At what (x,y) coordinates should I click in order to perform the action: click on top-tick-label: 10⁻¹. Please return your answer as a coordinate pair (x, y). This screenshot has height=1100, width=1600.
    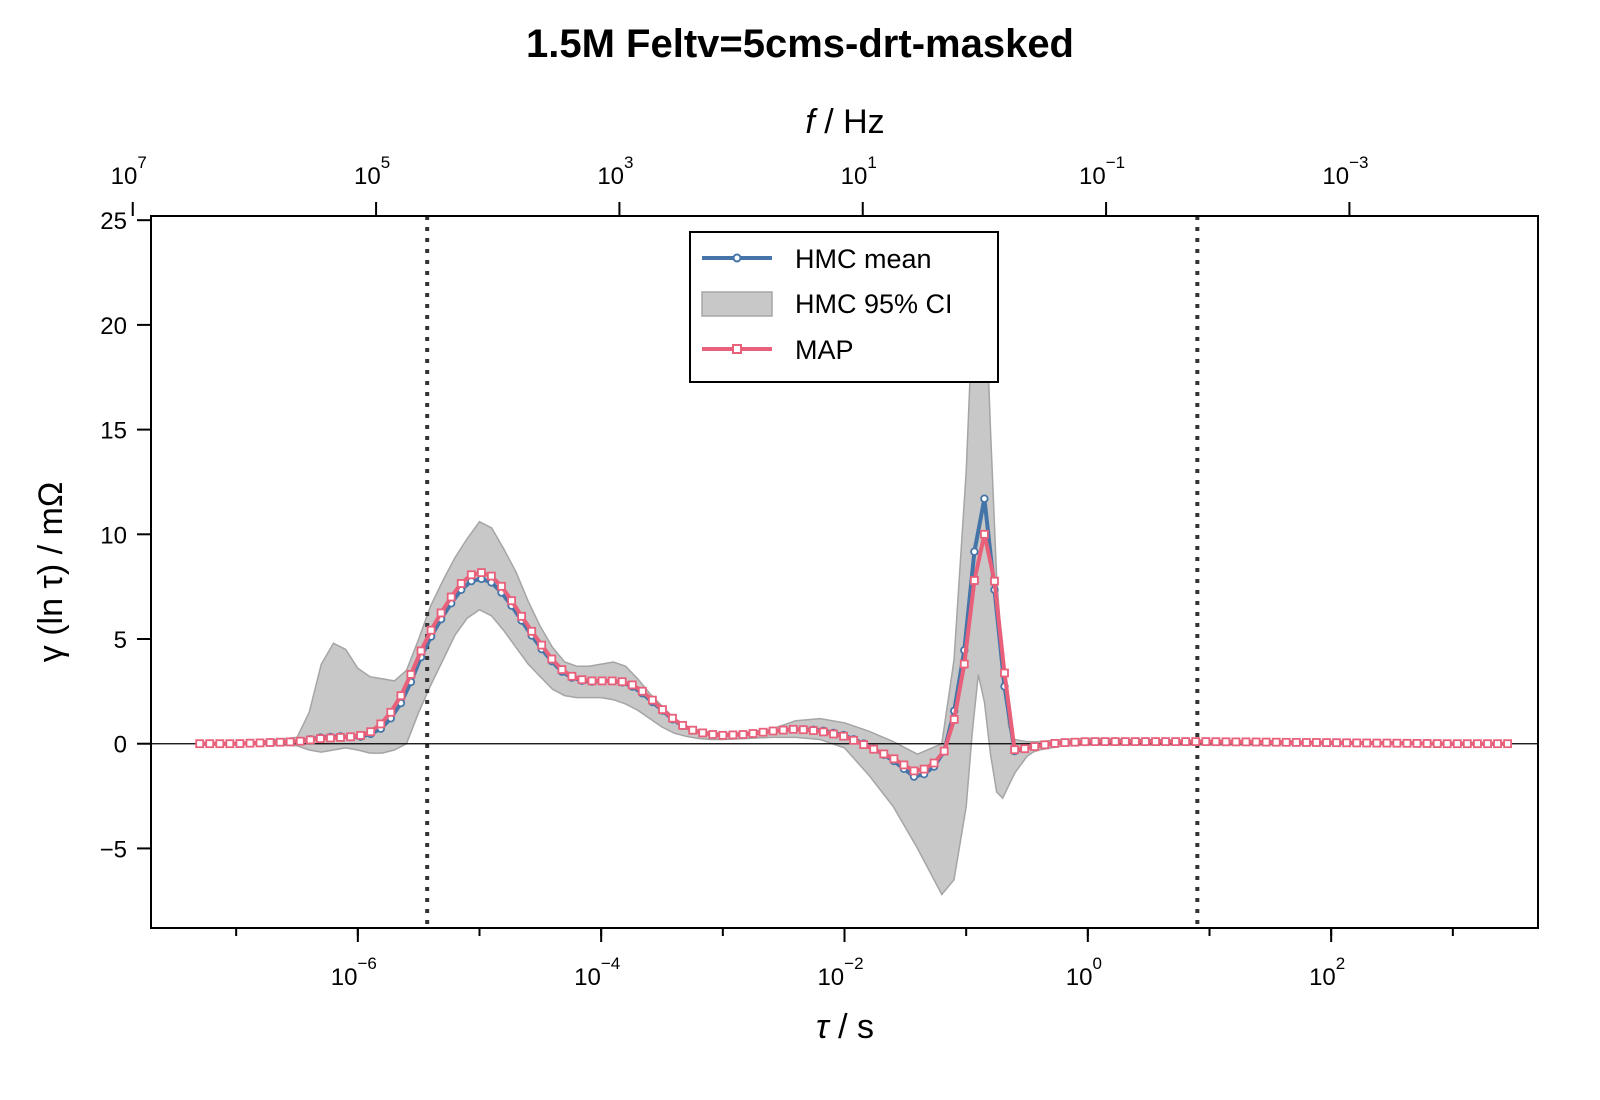
    Looking at the image, I should click on (1102, 171).